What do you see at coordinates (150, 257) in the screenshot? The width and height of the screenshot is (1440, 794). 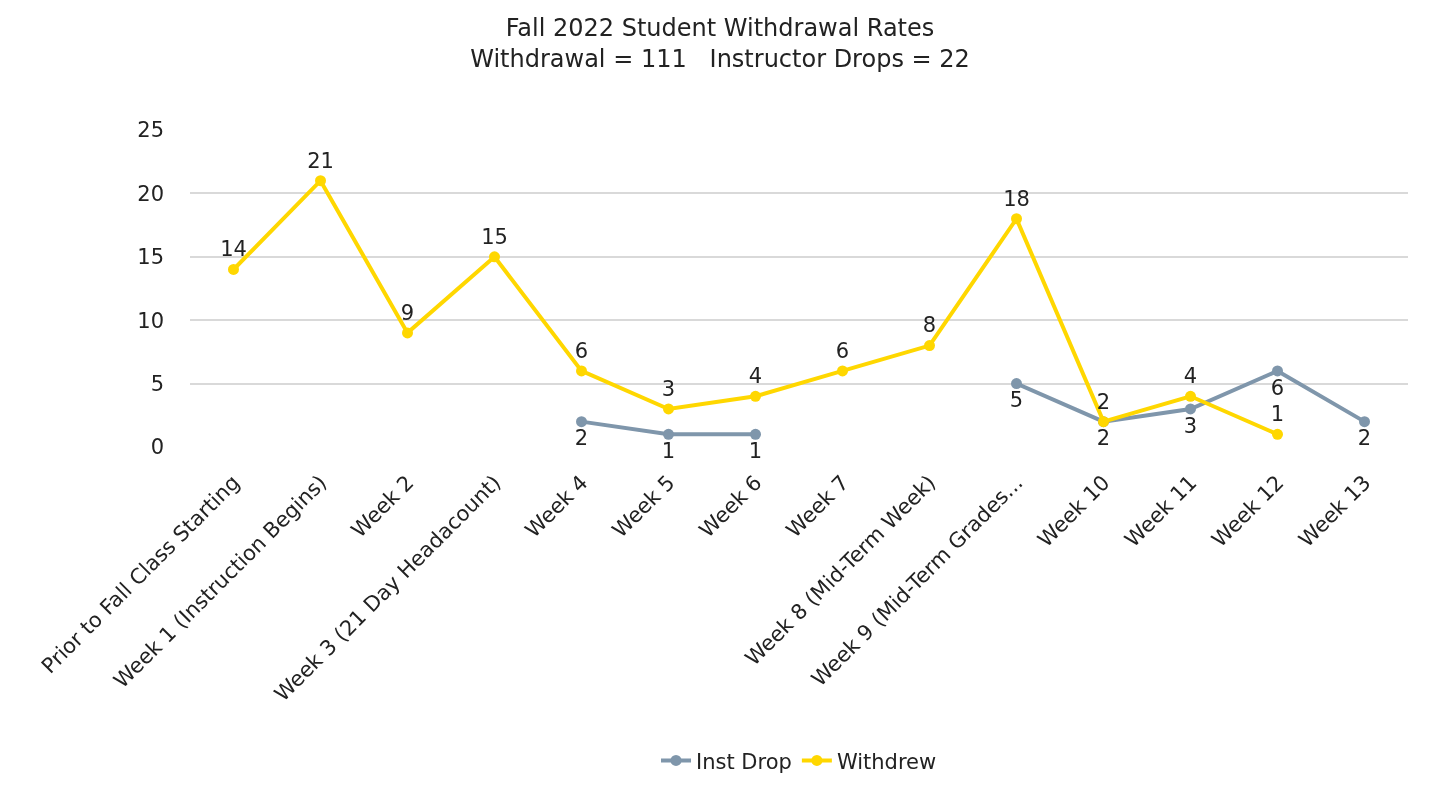 I see `y-tick-label: 15` at bounding box center [150, 257].